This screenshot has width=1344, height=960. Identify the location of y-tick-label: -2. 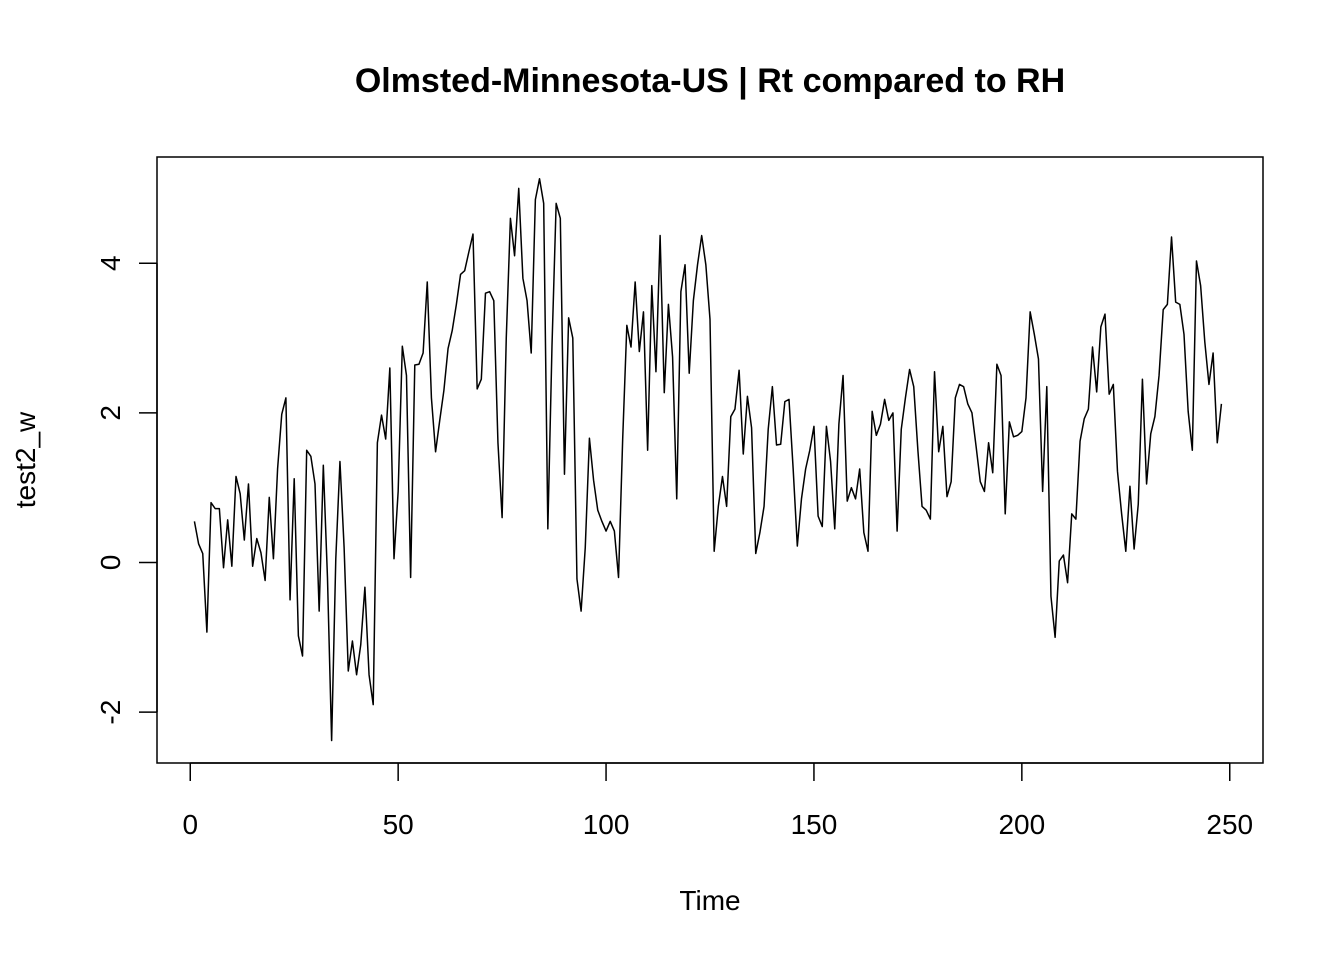
(110, 712).